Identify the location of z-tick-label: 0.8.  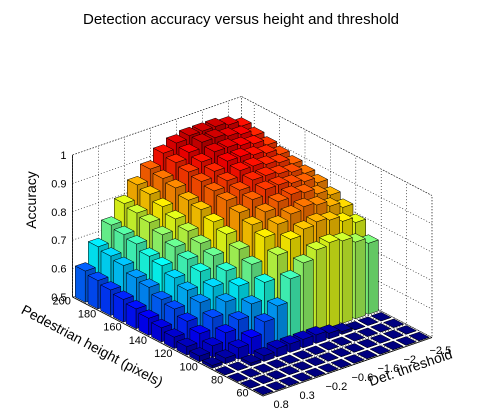
(58, 213).